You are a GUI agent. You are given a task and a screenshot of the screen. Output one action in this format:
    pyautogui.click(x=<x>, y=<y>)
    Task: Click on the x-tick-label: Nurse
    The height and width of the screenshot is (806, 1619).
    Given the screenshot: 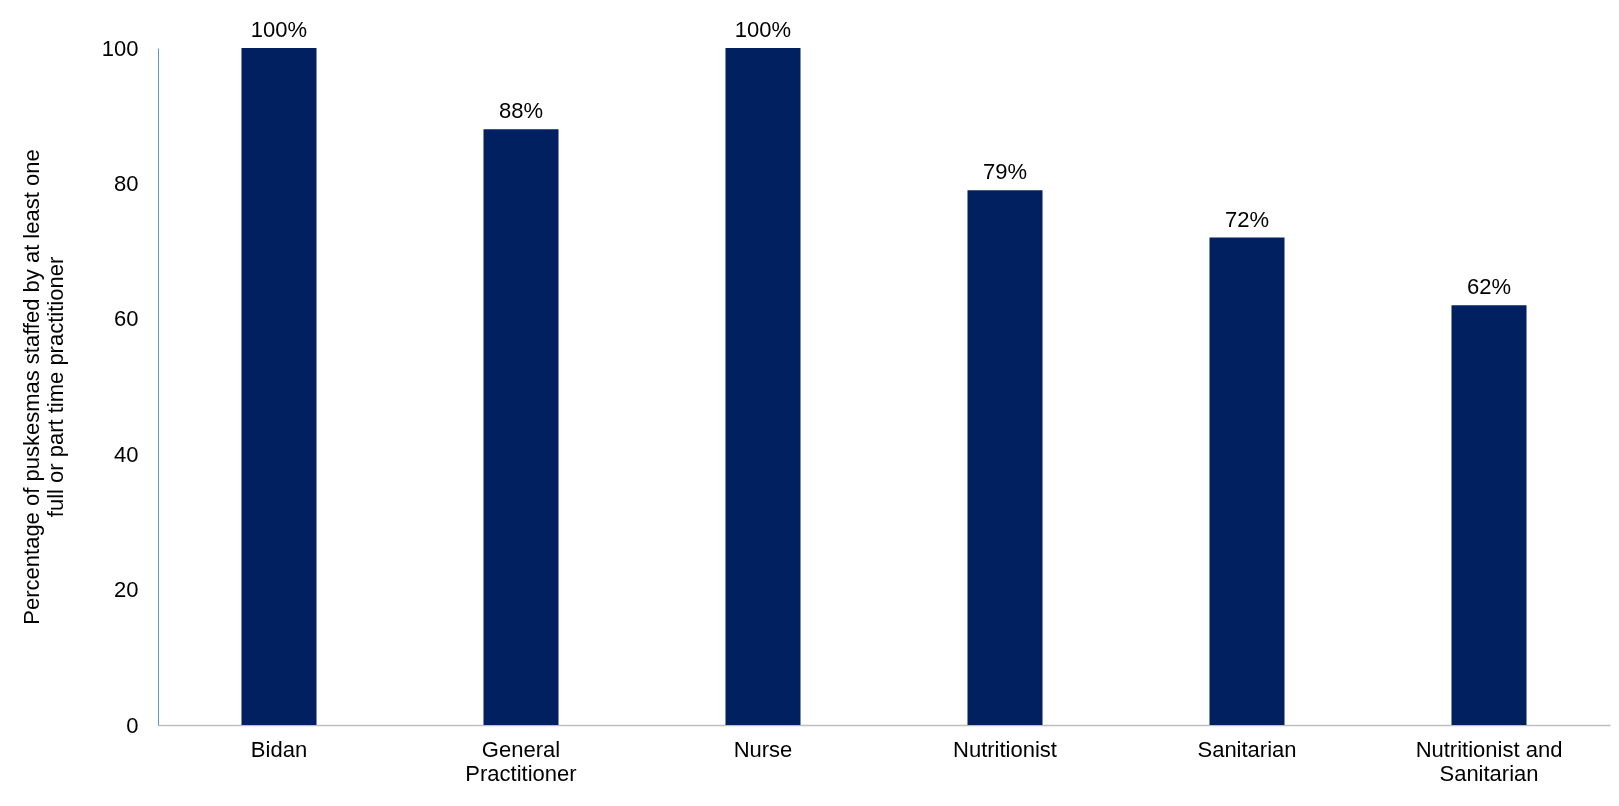 What is the action you would take?
    pyautogui.click(x=763, y=749)
    